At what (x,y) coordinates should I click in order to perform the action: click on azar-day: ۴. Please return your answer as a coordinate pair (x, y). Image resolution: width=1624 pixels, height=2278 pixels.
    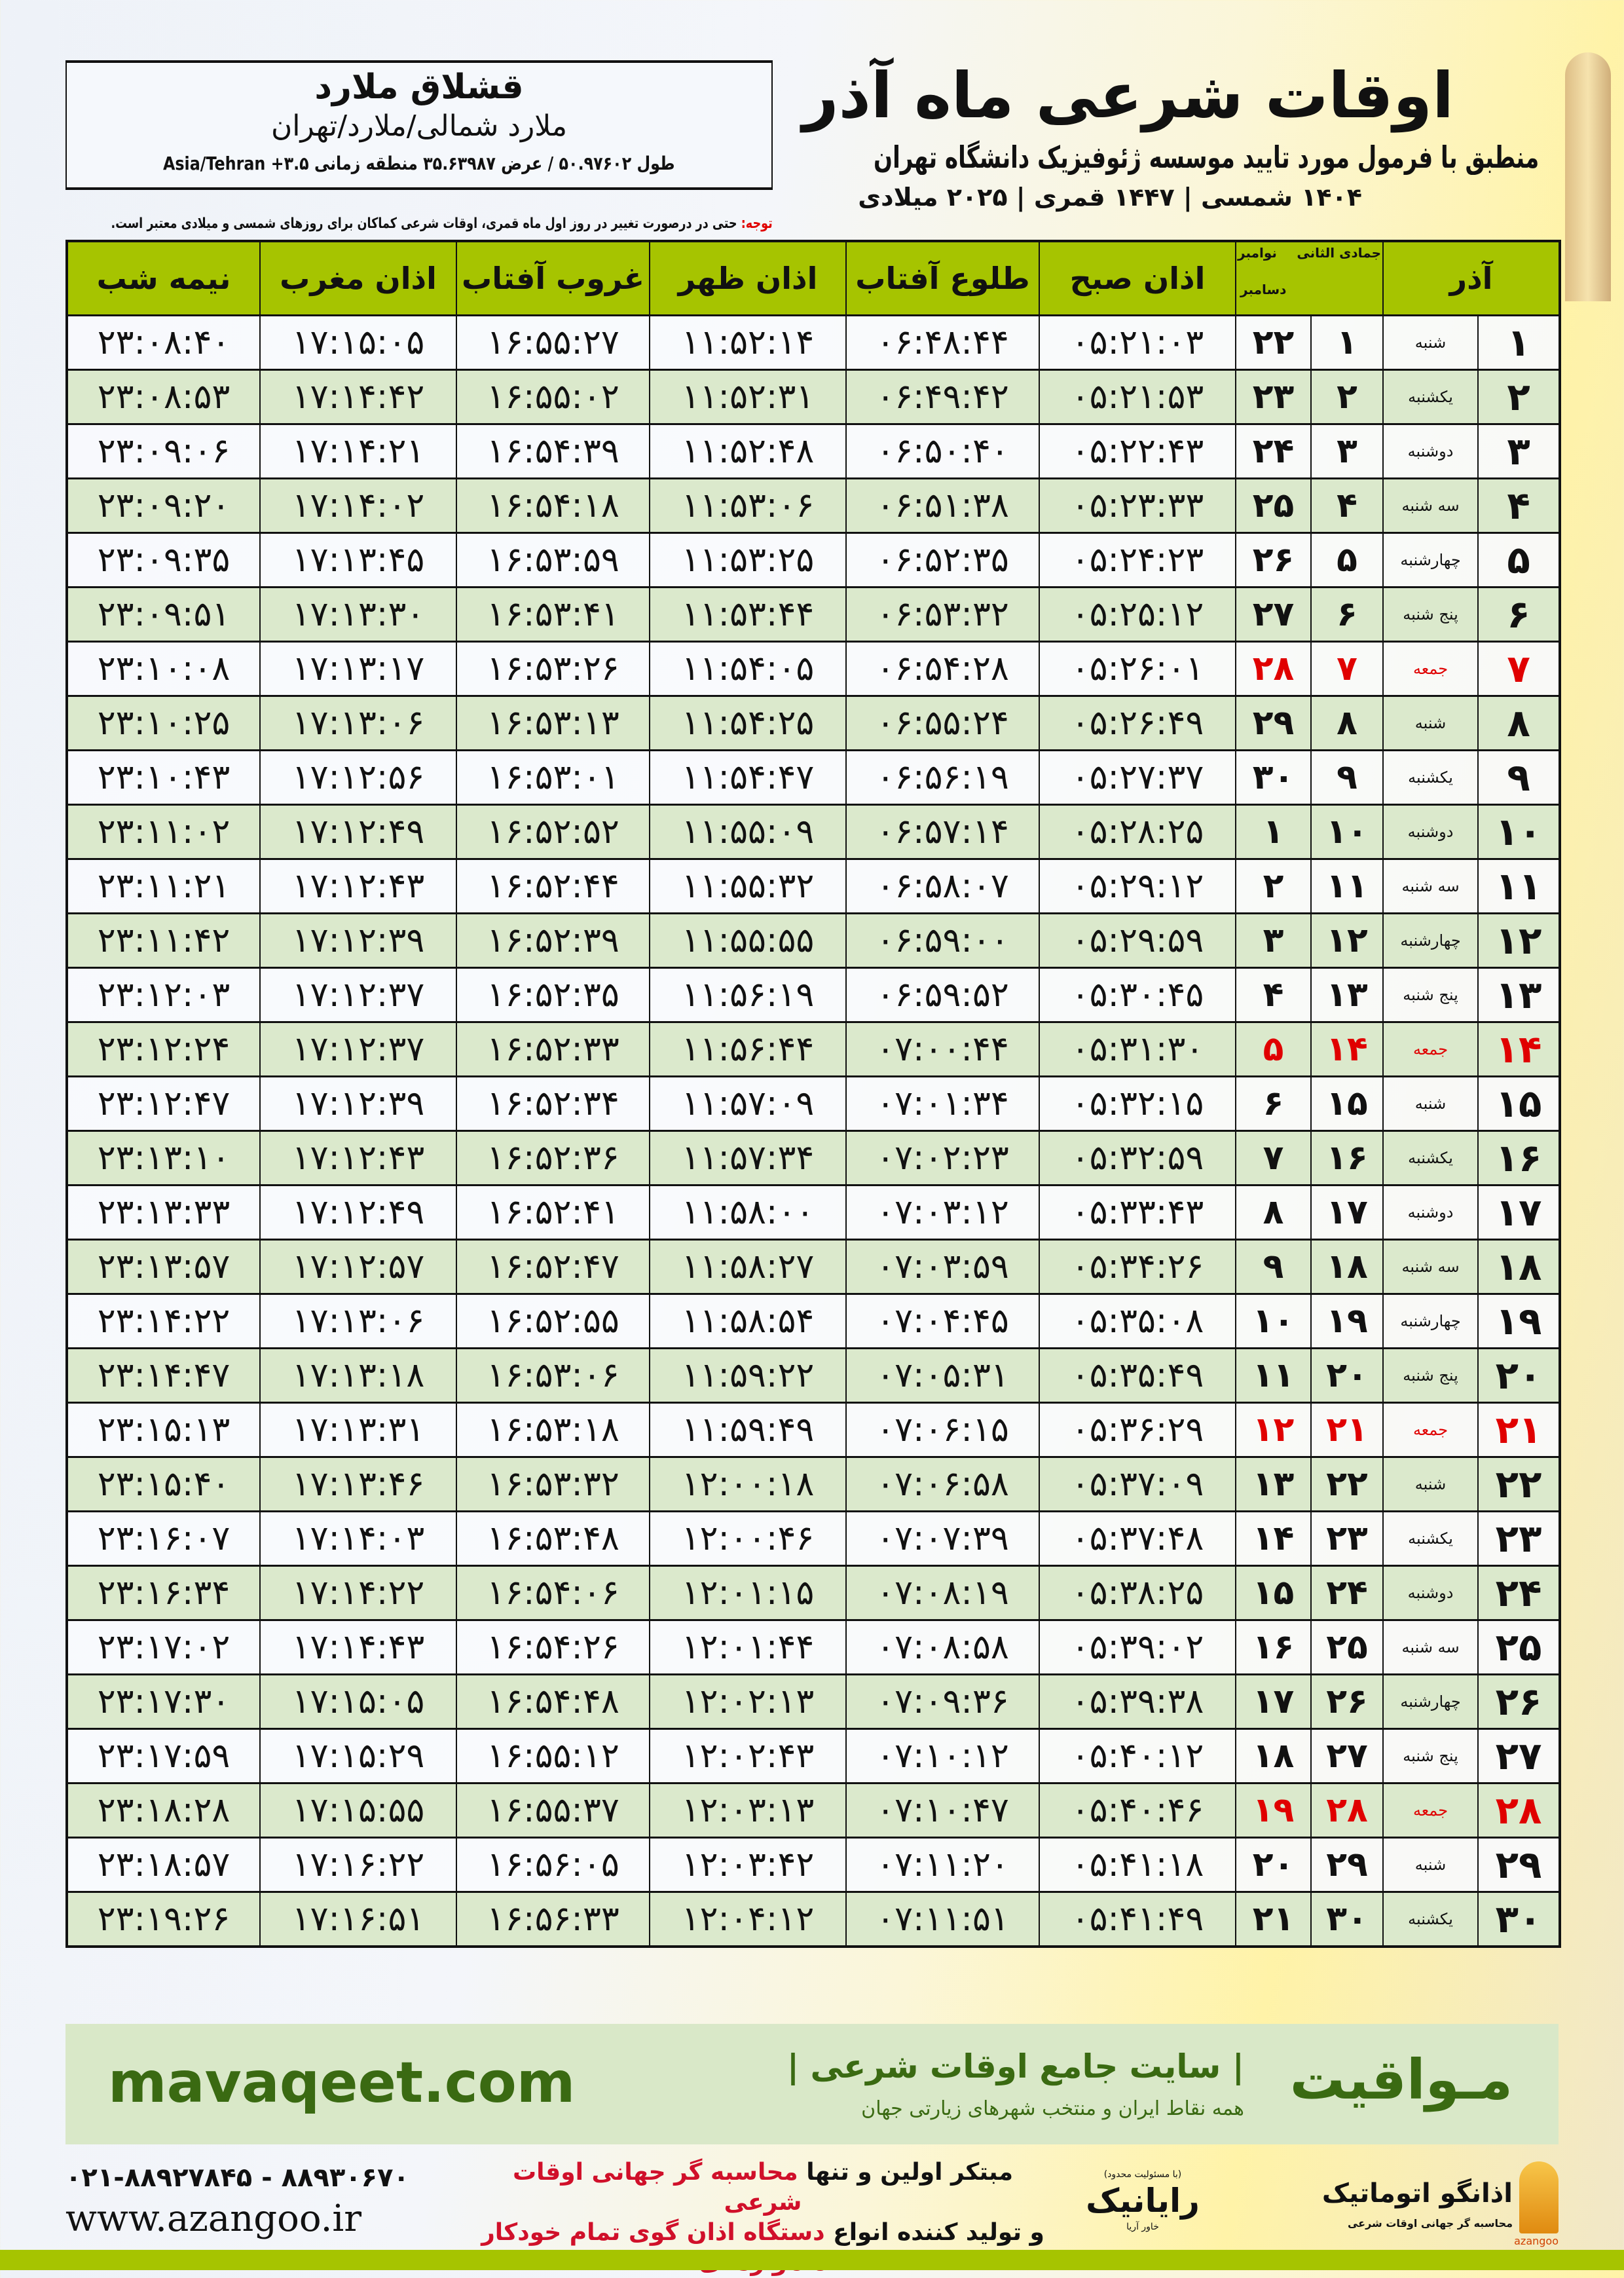
    Looking at the image, I should click on (1519, 505).